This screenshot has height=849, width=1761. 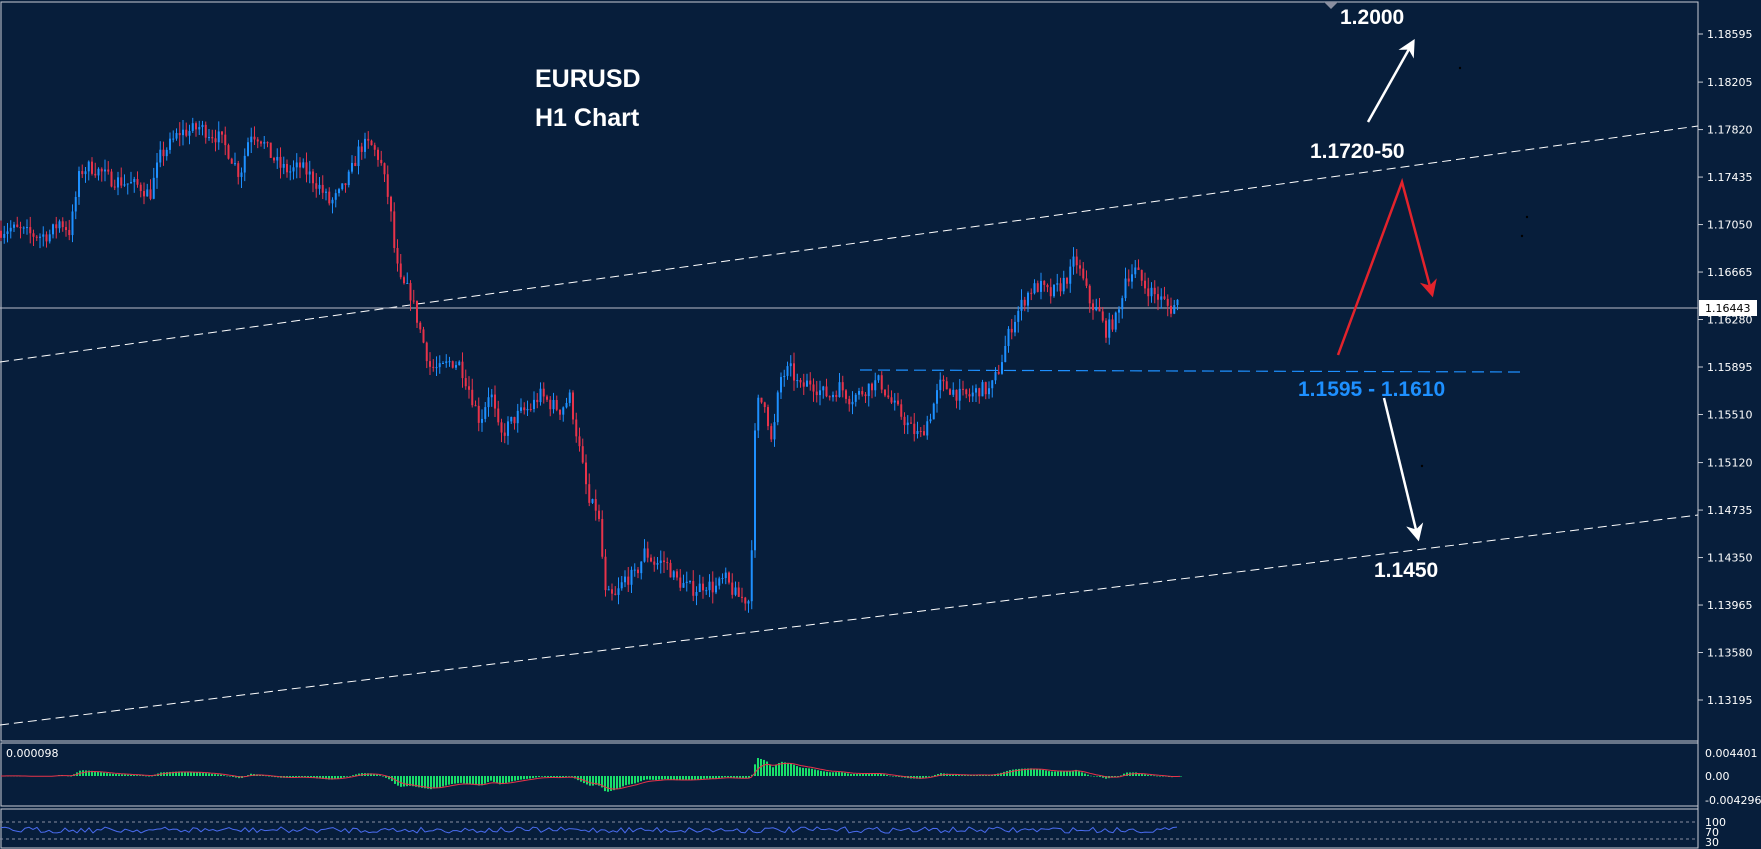 What do you see at coordinates (1190, 371) in the screenshot?
I see `support-zone-line` at bounding box center [1190, 371].